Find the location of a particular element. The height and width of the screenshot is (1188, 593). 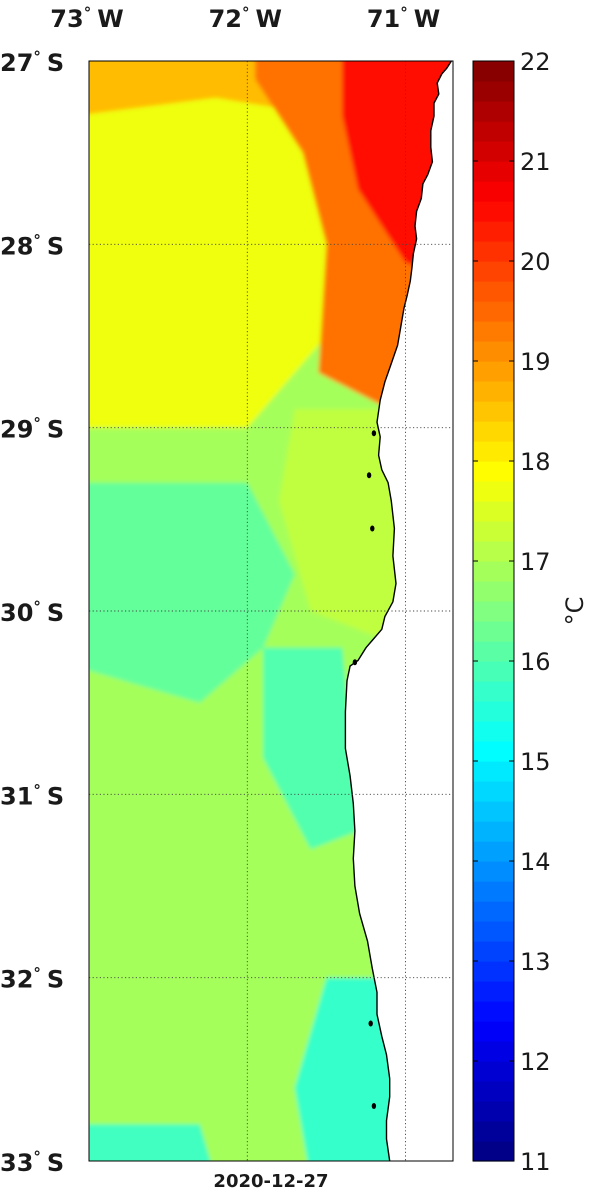

colorbar-tick-label: 22 is located at coordinates (535, 62).